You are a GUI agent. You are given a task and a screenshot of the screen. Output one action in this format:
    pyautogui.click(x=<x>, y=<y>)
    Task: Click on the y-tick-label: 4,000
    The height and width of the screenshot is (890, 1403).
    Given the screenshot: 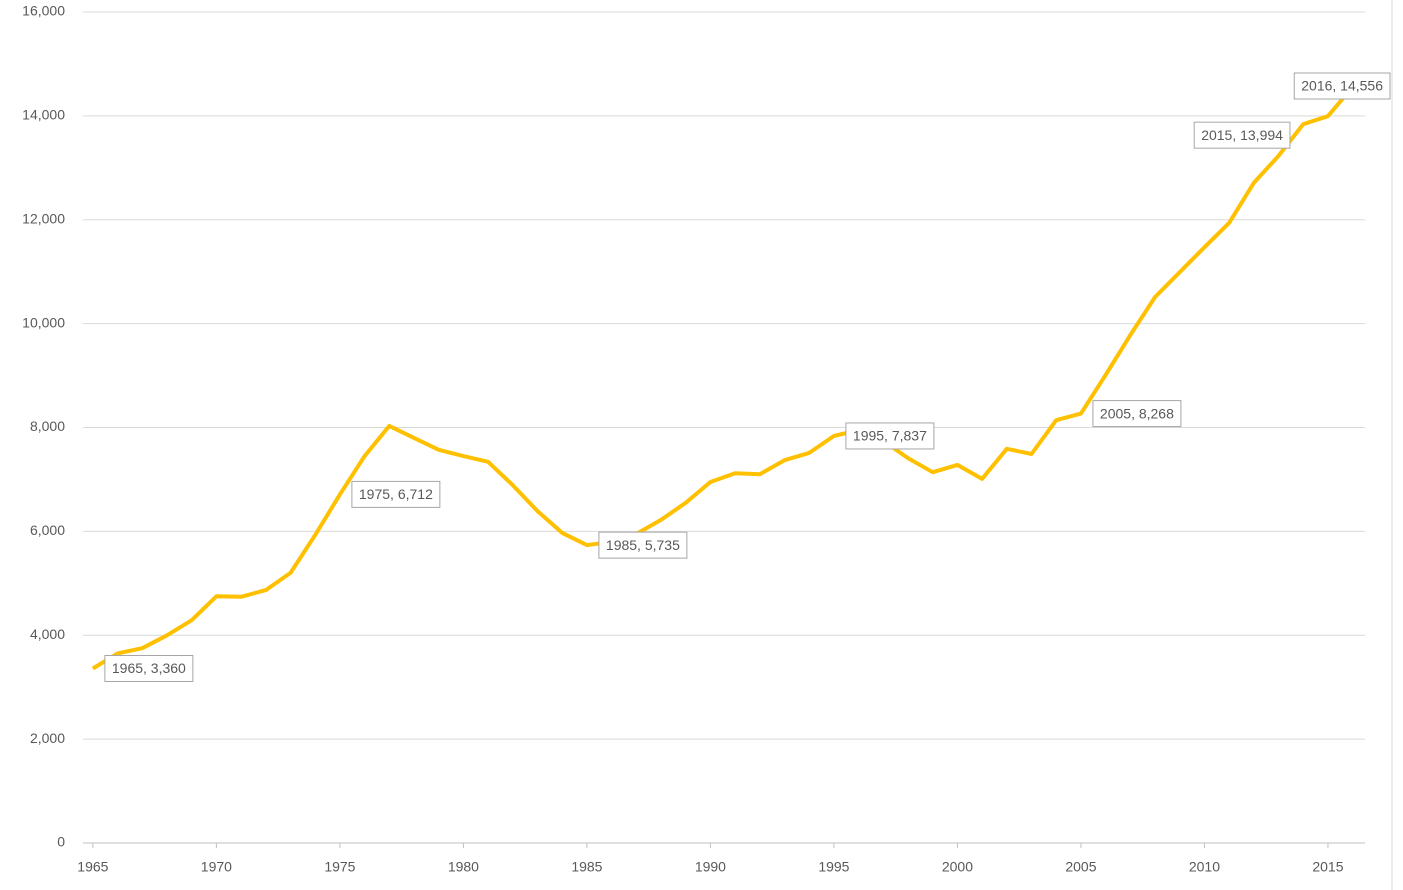 What is the action you would take?
    pyautogui.click(x=47, y=634)
    